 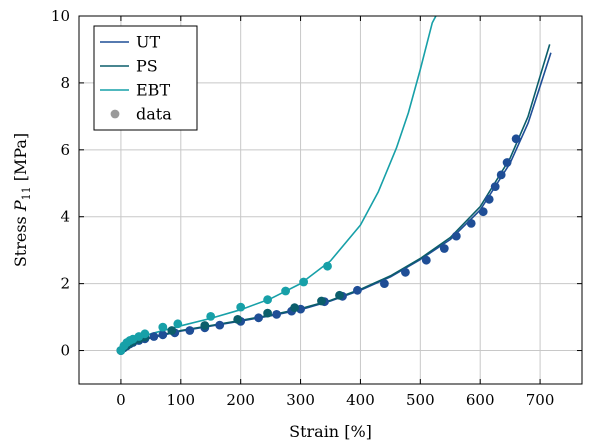 What do you see at coordinates (145, 78) in the screenshot?
I see `legend: UT PS EBT data` at bounding box center [145, 78].